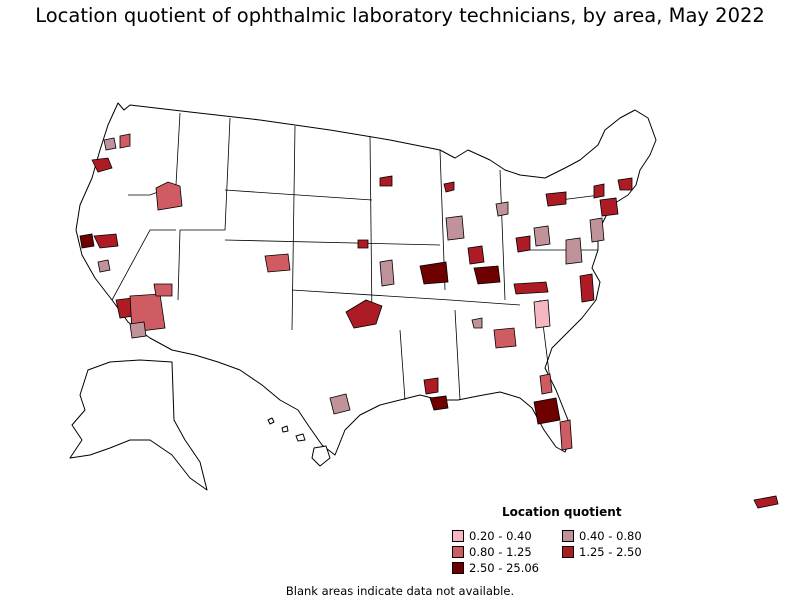 This screenshot has width=800, height=600. I want to click on legend-label: 0.40 - 0.80, so click(610, 536).